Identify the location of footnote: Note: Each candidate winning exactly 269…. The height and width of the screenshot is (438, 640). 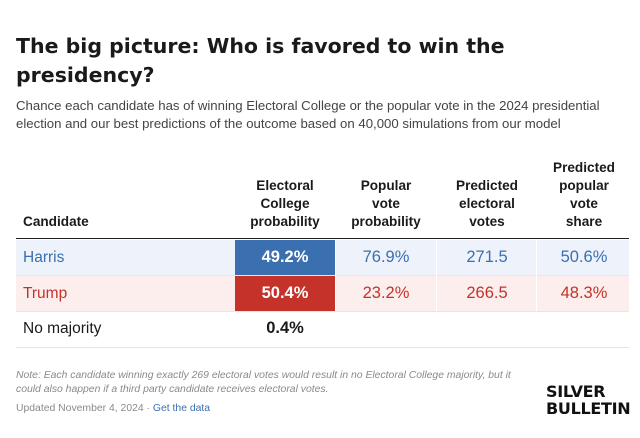
(263, 382).